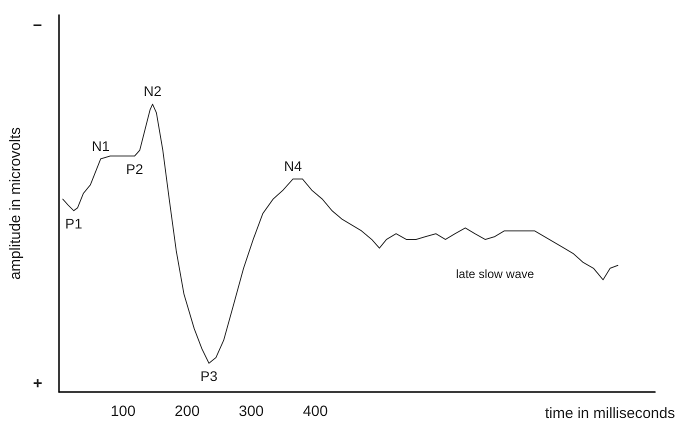  Describe the element at coordinates (153, 91) in the screenshot. I see `annotation: N2` at that location.